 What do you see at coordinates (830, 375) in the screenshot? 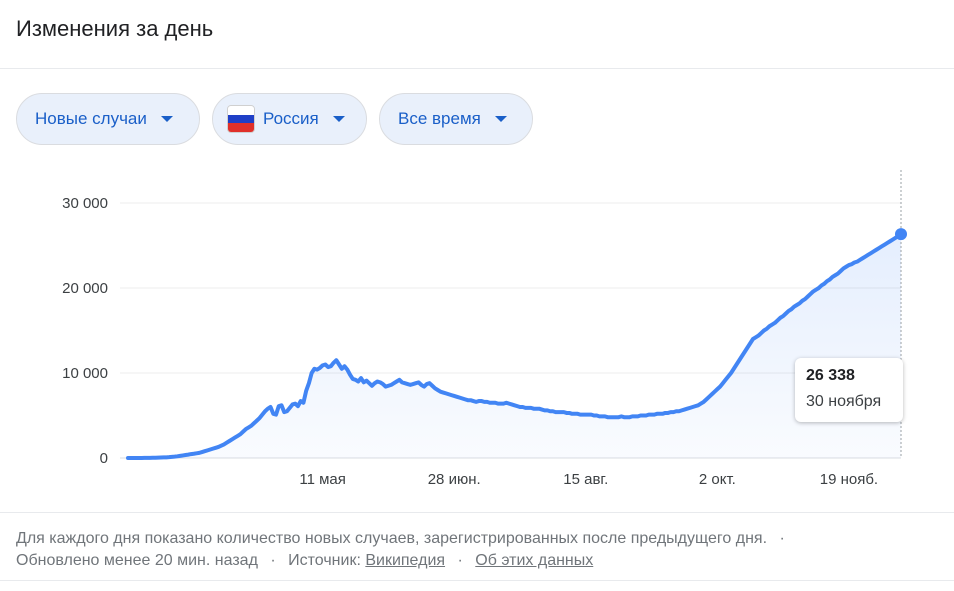
I see `tooltip-value: 26 338` at bounding box center [830, 375].